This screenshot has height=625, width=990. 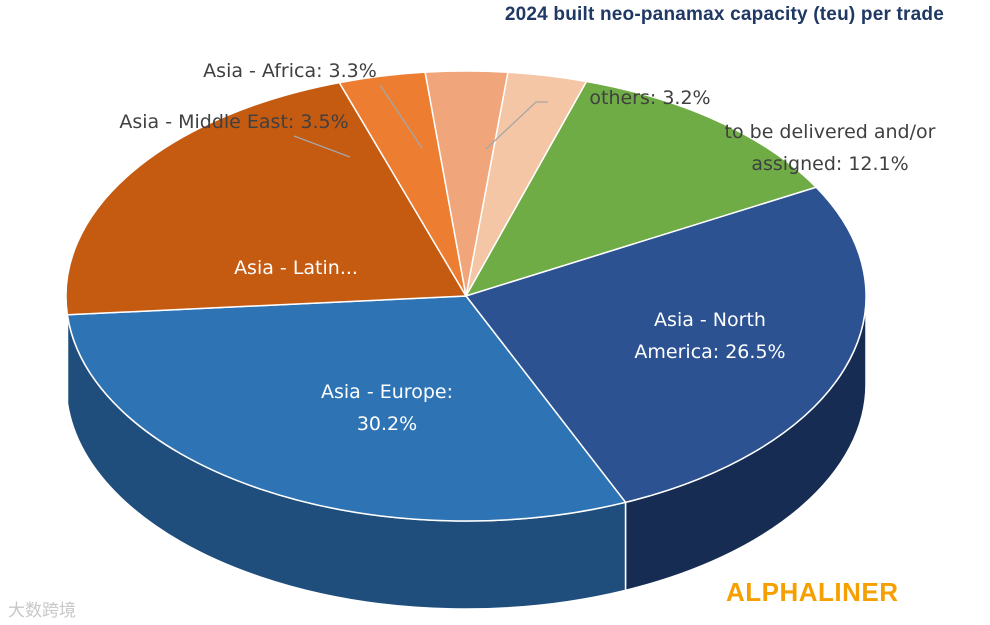 What do you see at coordinates (387, 392) in the screenshot?
I see `slice-label-line: Asia - Europe:` at bounding box center [387, 392].